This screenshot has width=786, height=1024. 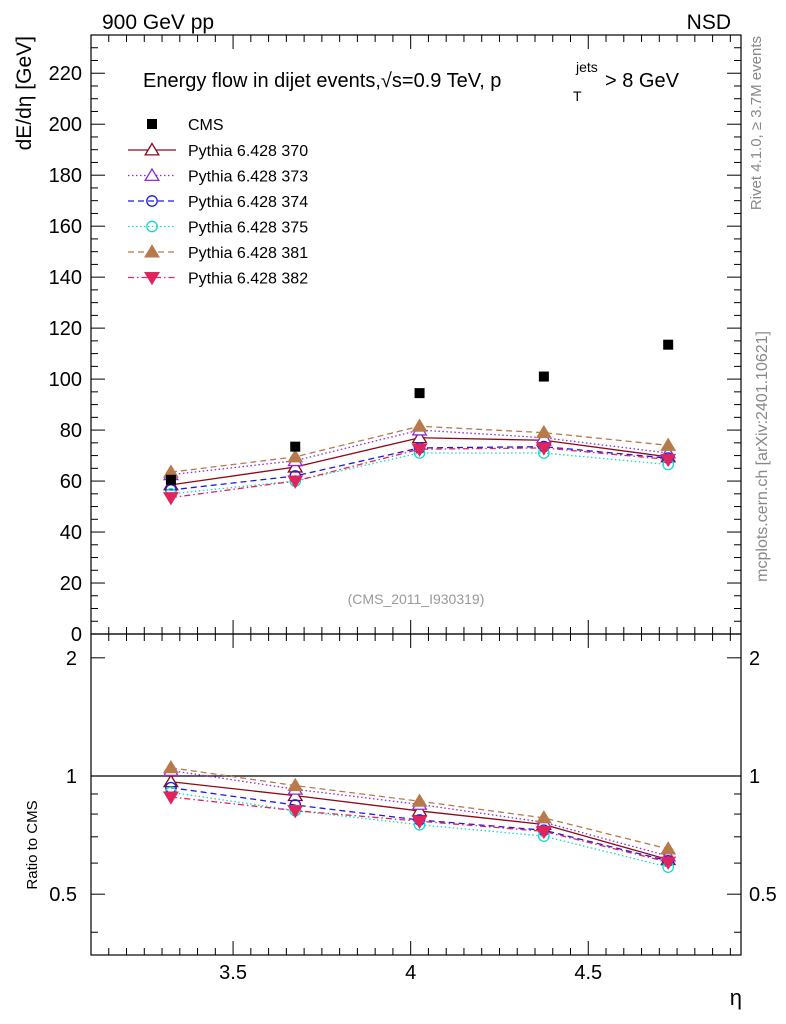 I want to click on y-tick-label: 60, so click(x=71, y=482).